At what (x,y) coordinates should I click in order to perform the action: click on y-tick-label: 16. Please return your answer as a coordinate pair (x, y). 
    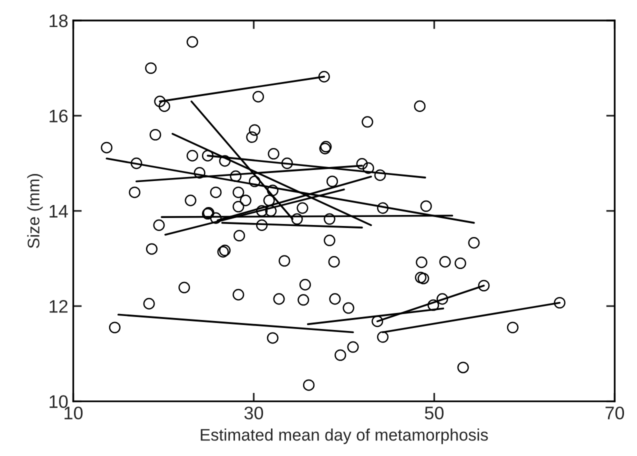
    Looking at the image, I should click on (59, 116).